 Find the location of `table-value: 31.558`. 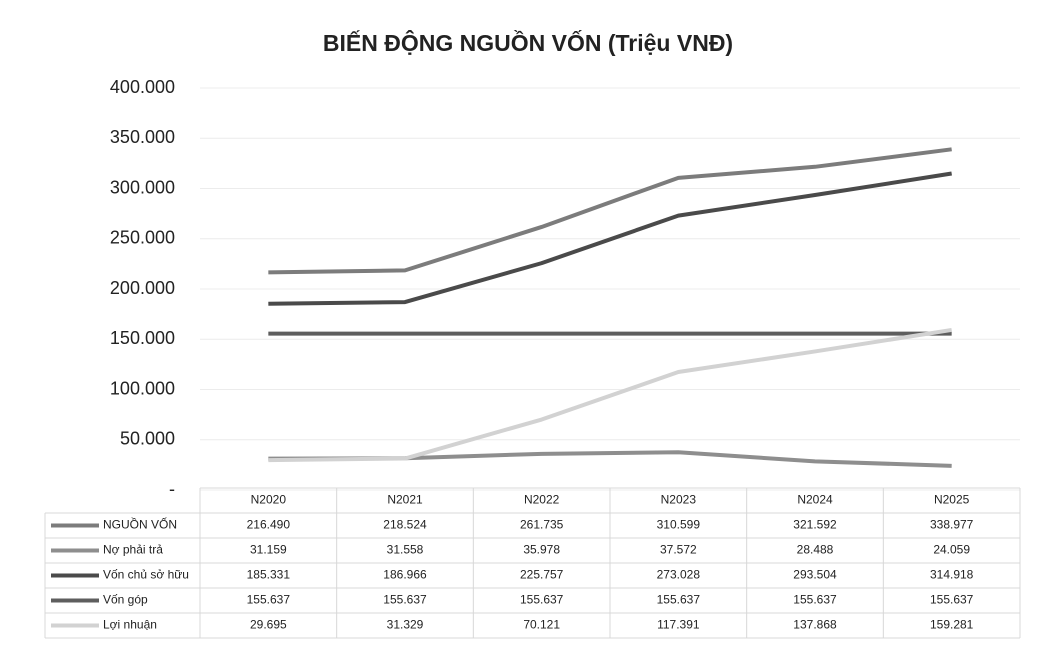

table-value: 31.558 is located at coordinates (405, 550).